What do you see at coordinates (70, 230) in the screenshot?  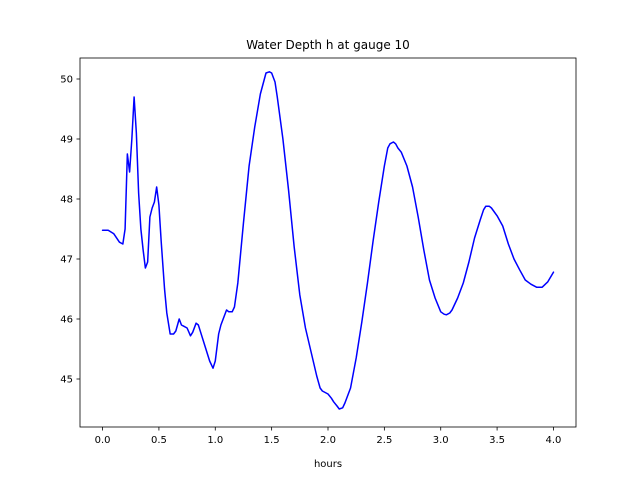 I see `y-axis: 45 46 47 48 49 50` at bounding box center [70, 230].